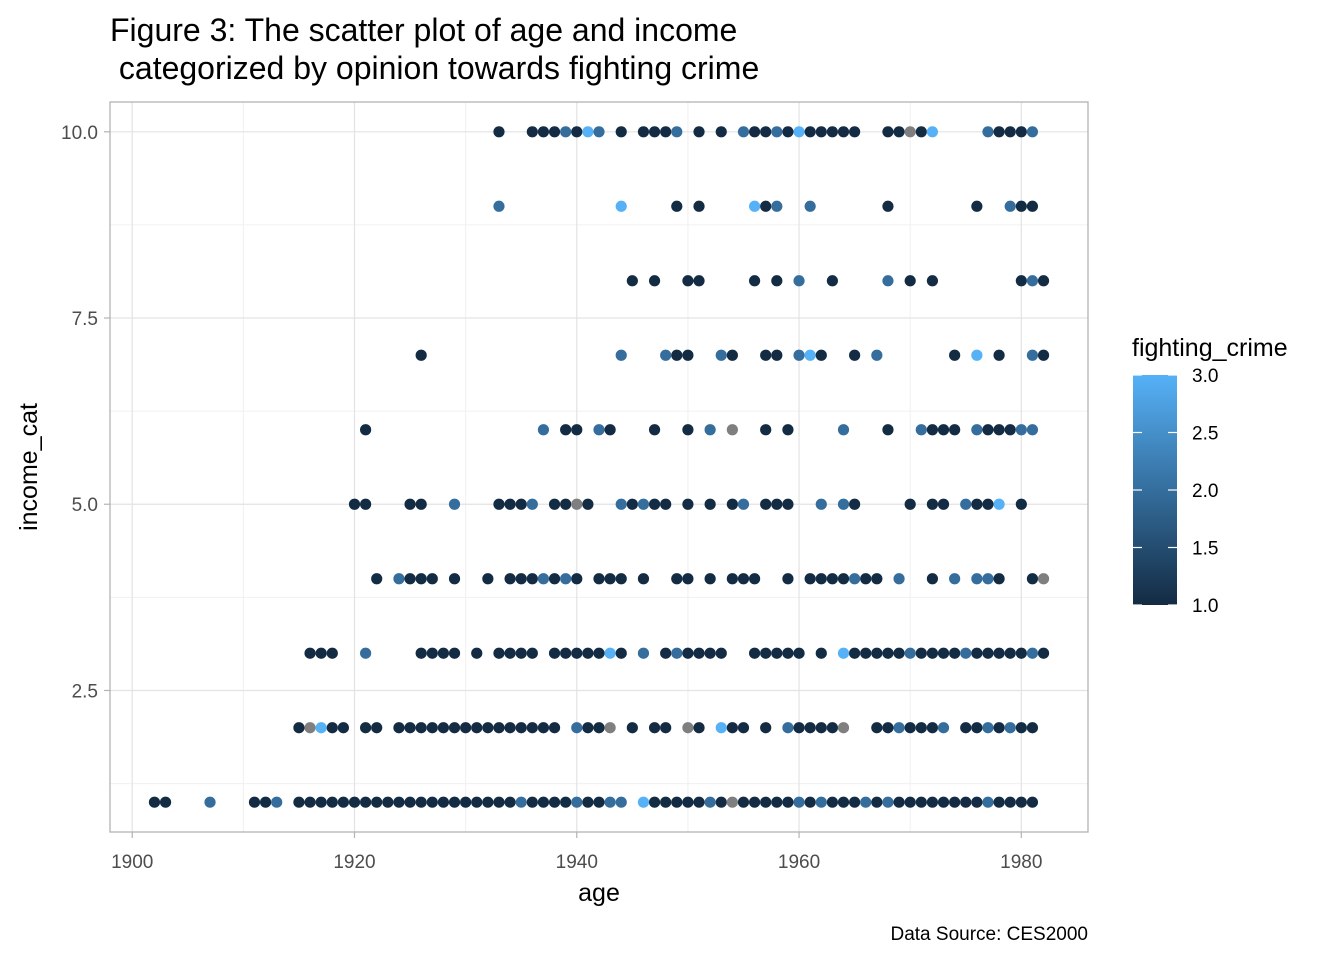 The image size is (1344, 960). What do you see at coordinates (1021, 862) in the screenshot?
I see `x-tick-label: 1980` at bounding box center [1021, 862].